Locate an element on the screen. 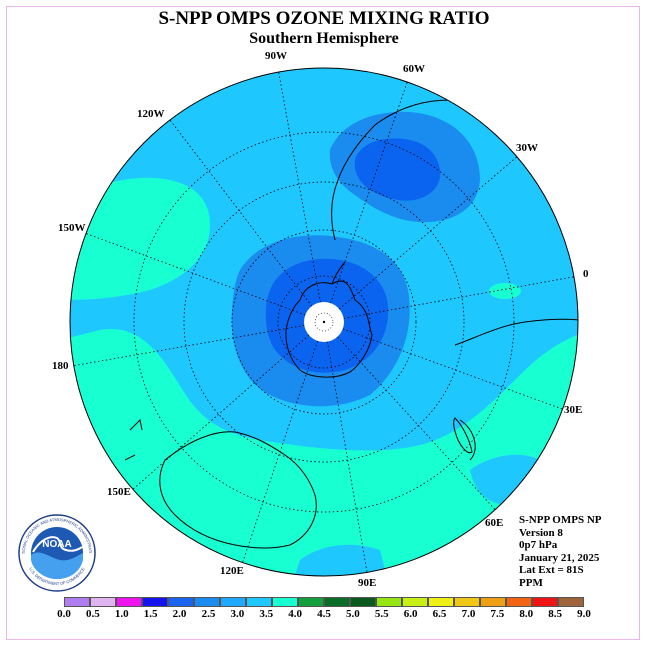  colorbar-tick-label: 3.0 is located at coordinates (237, 614).